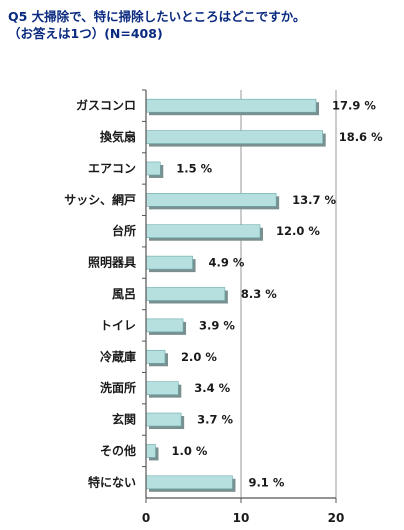  I want to click on value-label: 13.7 %, so click(314, 200).